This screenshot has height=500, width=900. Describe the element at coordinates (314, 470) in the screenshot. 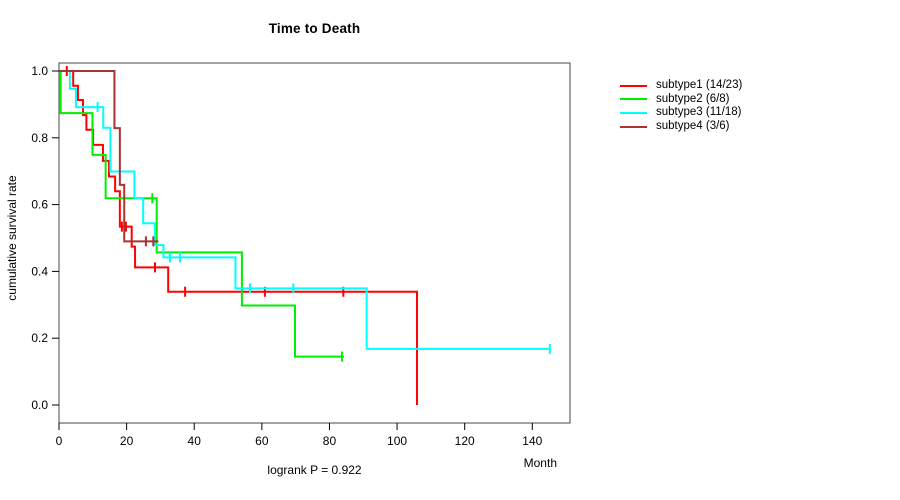

I see `logrank-pvalue-text: logrank P = 0.922` at that location.